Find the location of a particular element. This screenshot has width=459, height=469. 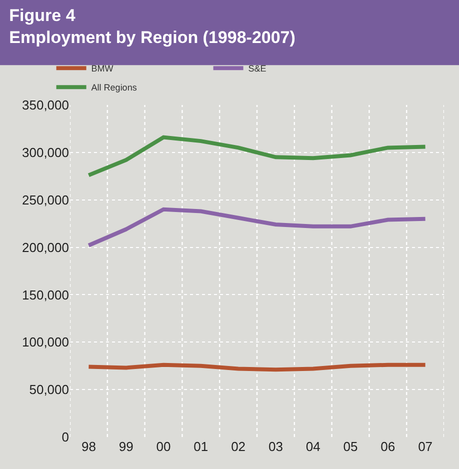

legend-label: BMW is located at coordinates (102, 69).